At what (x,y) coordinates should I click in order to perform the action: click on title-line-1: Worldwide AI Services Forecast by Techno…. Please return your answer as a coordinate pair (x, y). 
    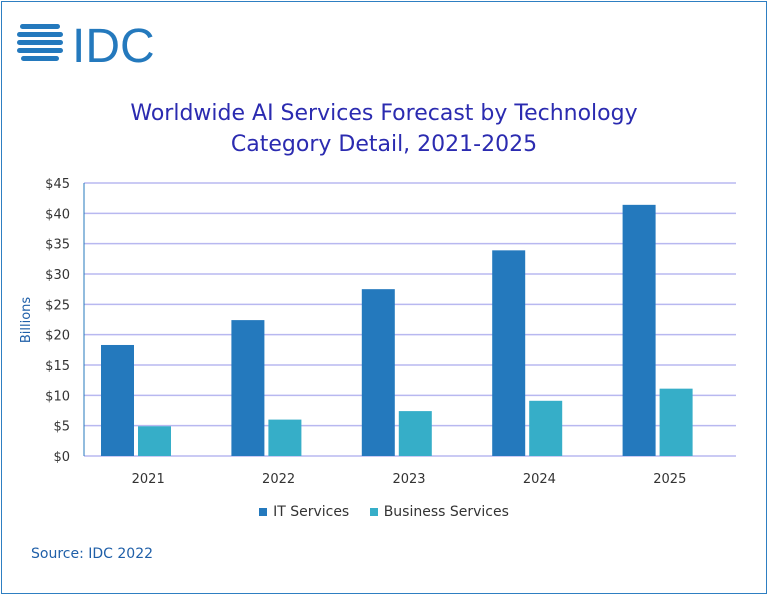
    Looking at the image, I should click on (384, 113).